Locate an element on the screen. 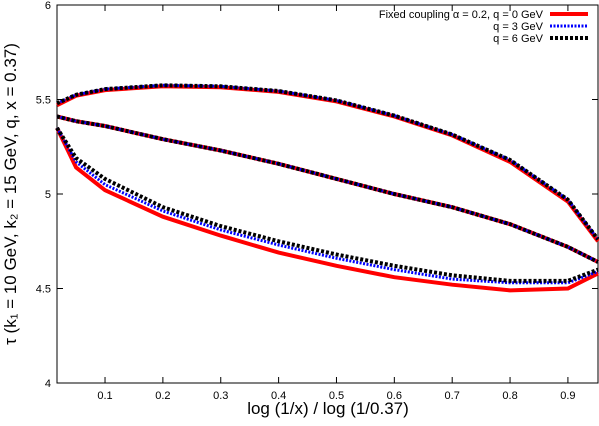  x-tick-label: 0.6 is located at coordinates (394, 396).